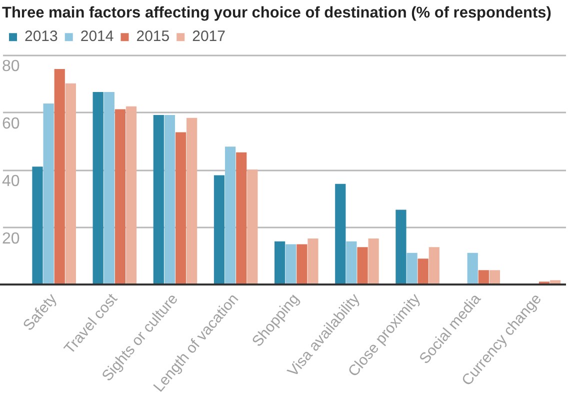 The image size is (569, 406). I want to click on chart-title: Three main factors affecting your choice of destination (% of respondents), so click(277, 13).